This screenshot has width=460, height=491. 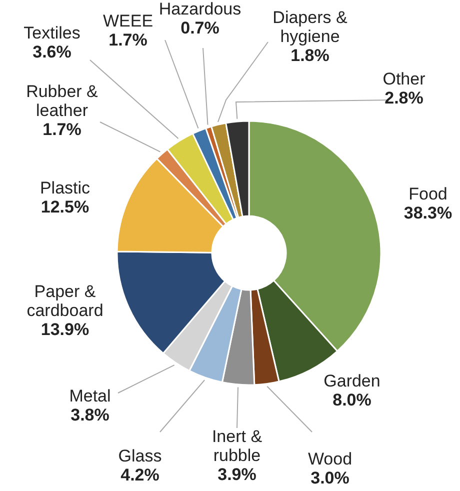 I want to click on data-label: 3.8%, so click(x=90, y=415).